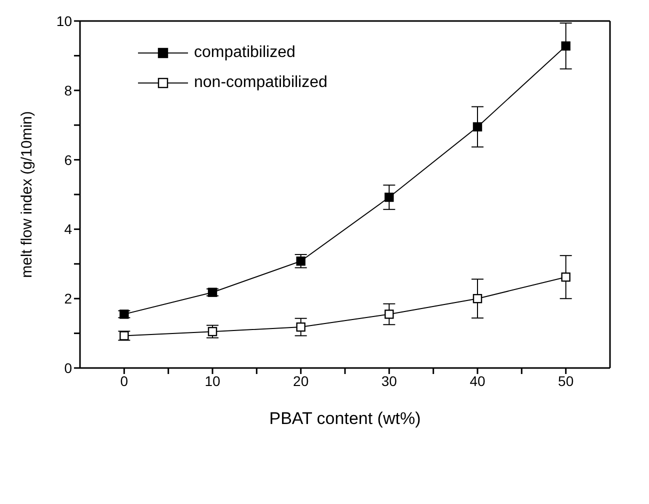  I want to click on x-tick-label: 50, so click(566, 380).